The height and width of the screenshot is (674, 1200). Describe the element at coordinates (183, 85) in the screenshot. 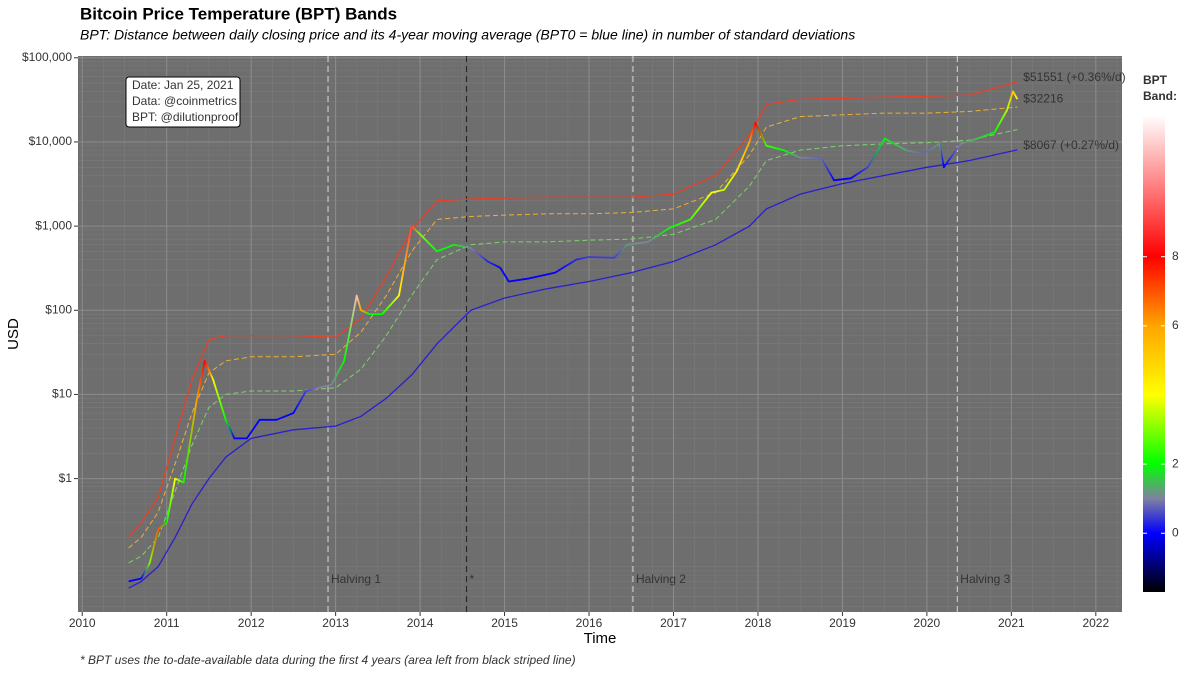

I see `info-text: Date: Jan 25, 2021` at that location.